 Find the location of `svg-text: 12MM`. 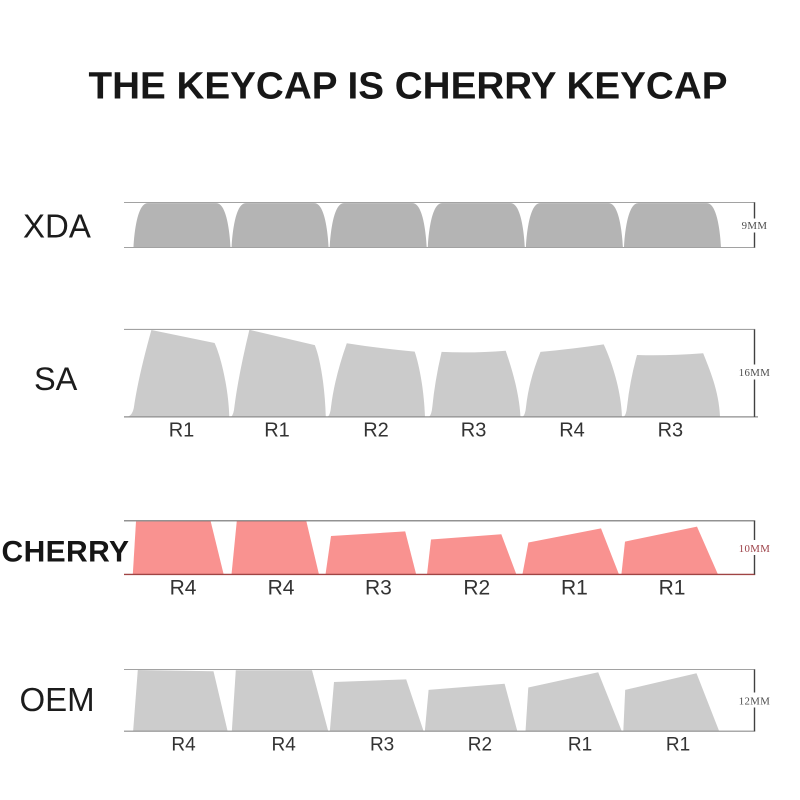

svg-text: 12MM is located at coordinates (755, 701).